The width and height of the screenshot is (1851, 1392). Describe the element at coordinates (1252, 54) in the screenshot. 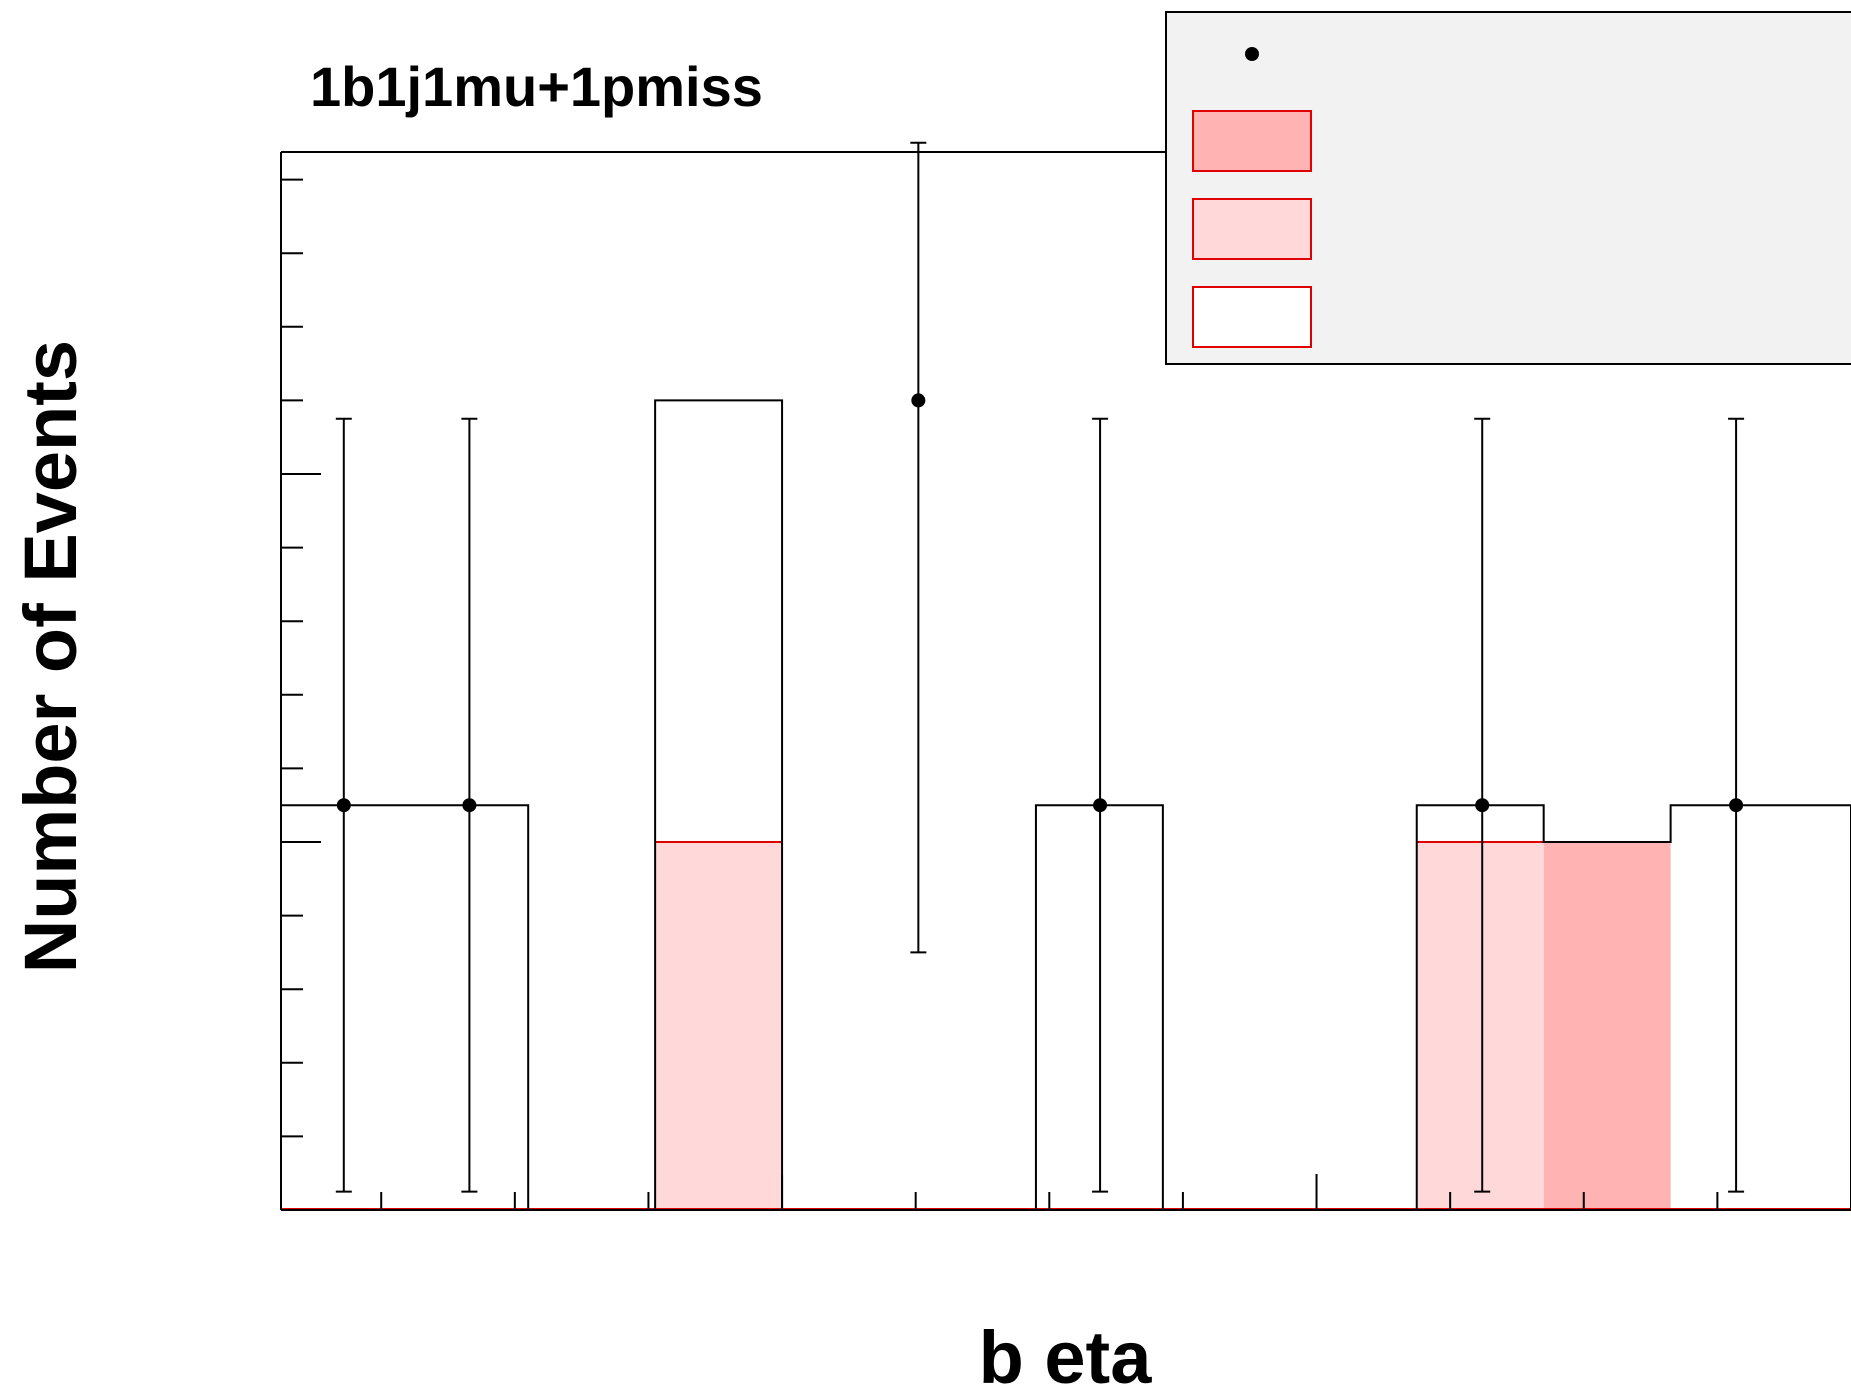

I see `legend-marker` at that location.